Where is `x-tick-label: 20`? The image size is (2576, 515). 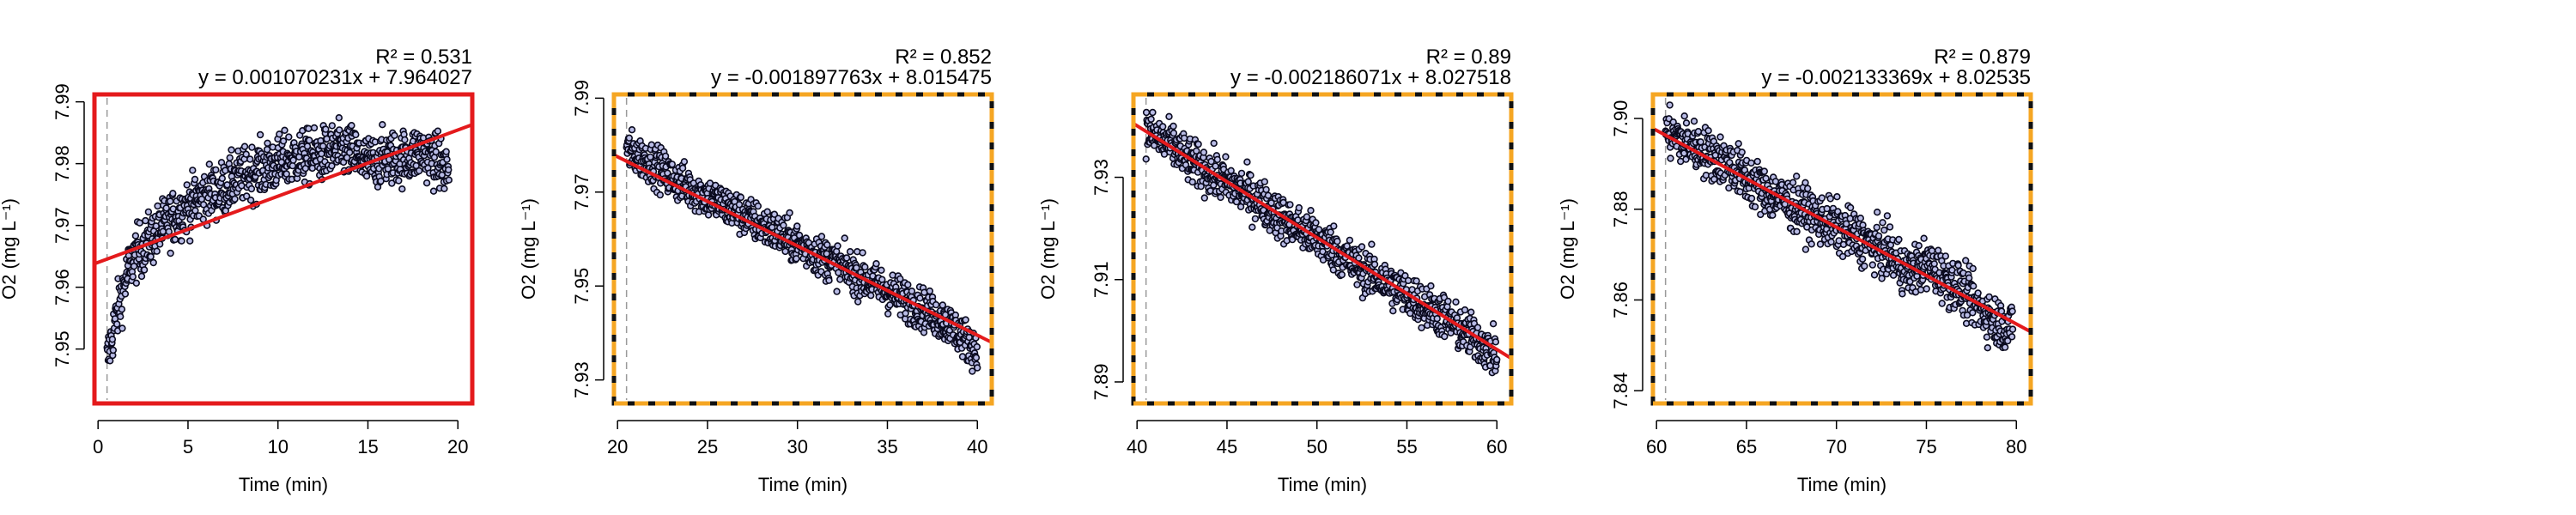 x-tick-label: 20 is located at coordinates (457, 446).